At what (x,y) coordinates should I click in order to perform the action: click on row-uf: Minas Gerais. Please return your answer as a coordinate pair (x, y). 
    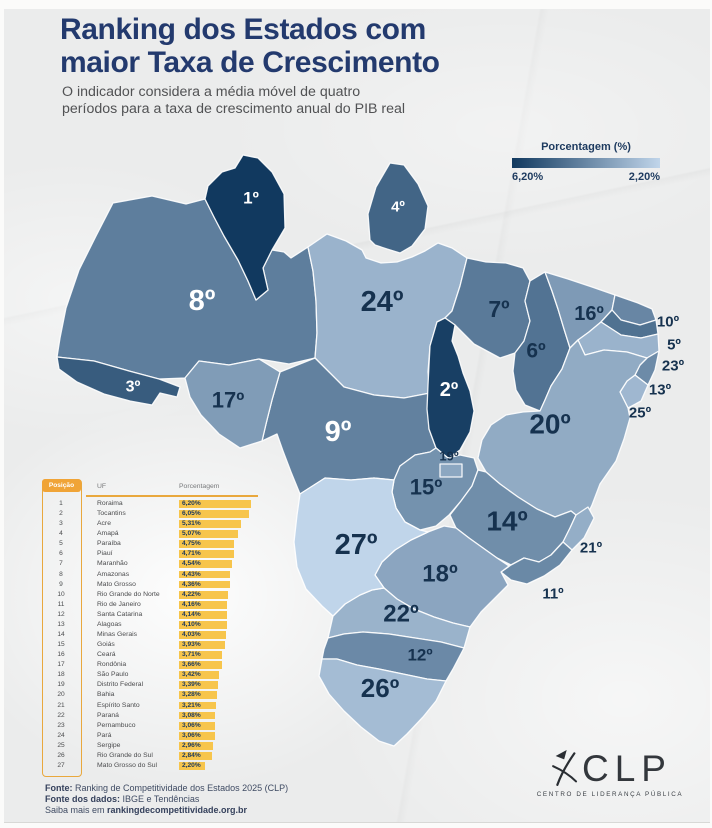
    Looking at the image, I should click on (117, 635).